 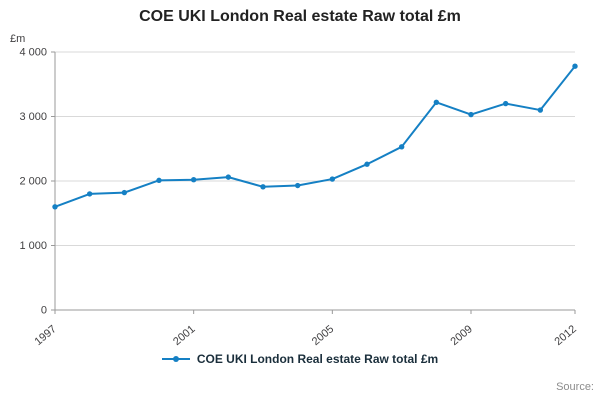 What do you see at coordinates (33, 182) in the screenshot?
I see `y-tick-label: 2 000` at bounding box center [33, 182].